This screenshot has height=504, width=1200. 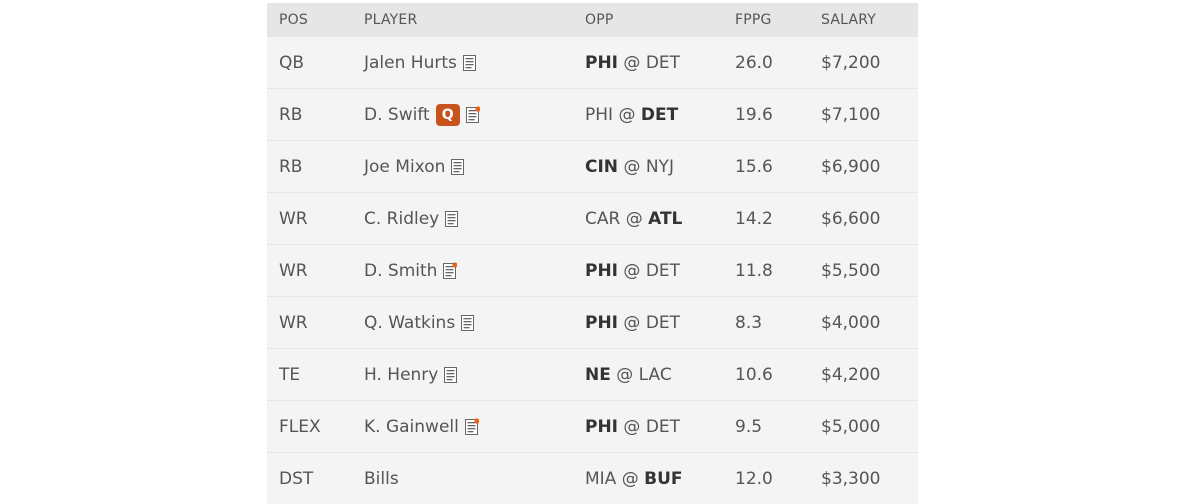 I want to click on position-cell: QB, so click(x=292, y=62).